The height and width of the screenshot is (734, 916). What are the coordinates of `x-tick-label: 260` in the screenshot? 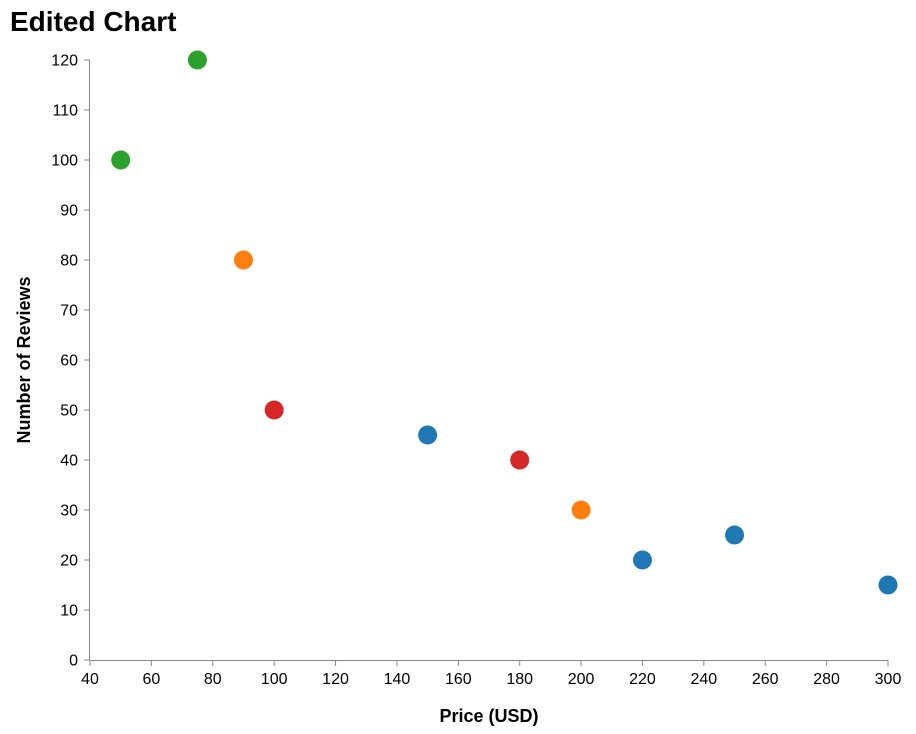 It's located at (765, 679).